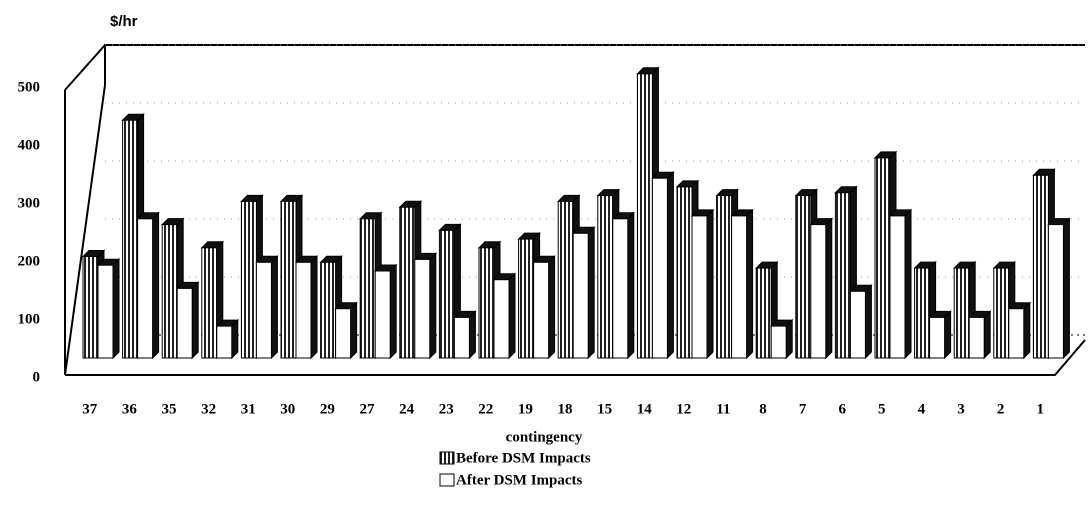 This screenshot has height=523, width=1089. I want to click on x-tick-label: 14, so click(645, 409).